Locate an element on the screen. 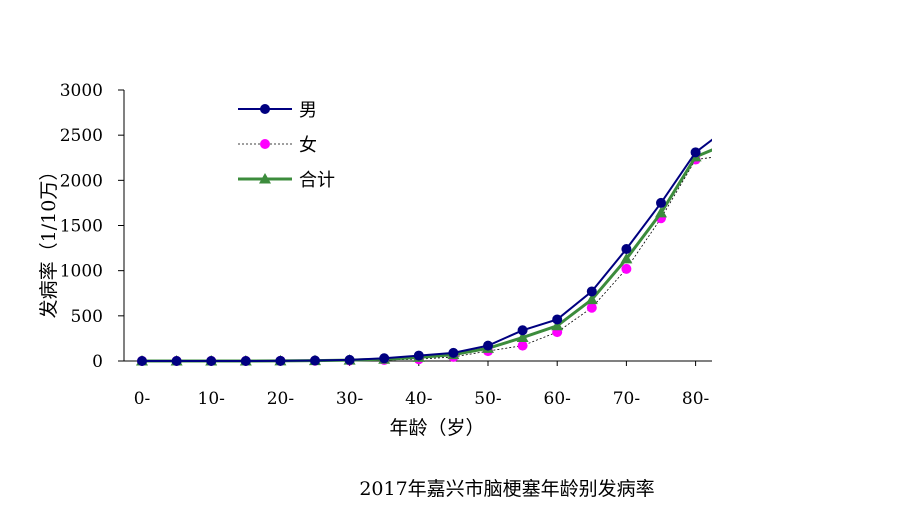  x-tick-label: 70- is located at coordinates (626, 399).